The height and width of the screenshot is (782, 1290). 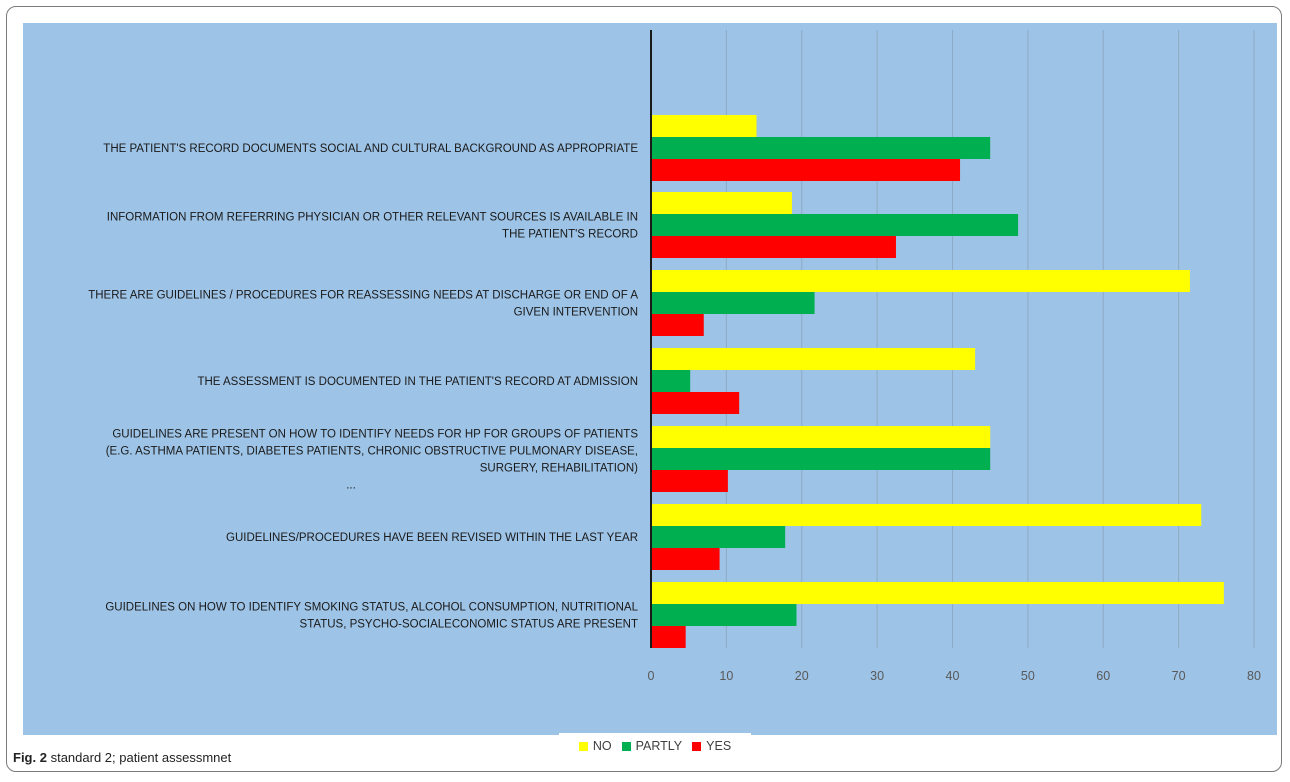 I want to click on figure-caption: Fig. 2 standard 2; patient assessmnet, so click(x=122, y=757).